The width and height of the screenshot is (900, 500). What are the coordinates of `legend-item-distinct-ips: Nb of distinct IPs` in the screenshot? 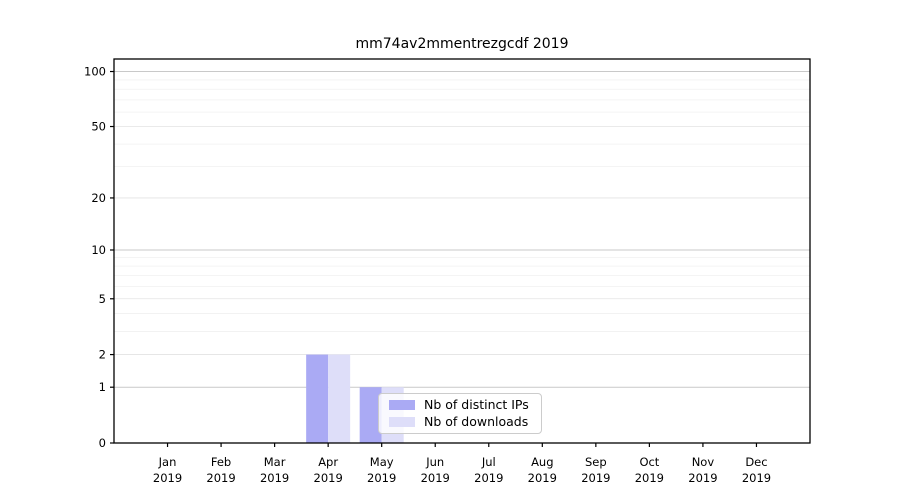 It's located at (465, 404).